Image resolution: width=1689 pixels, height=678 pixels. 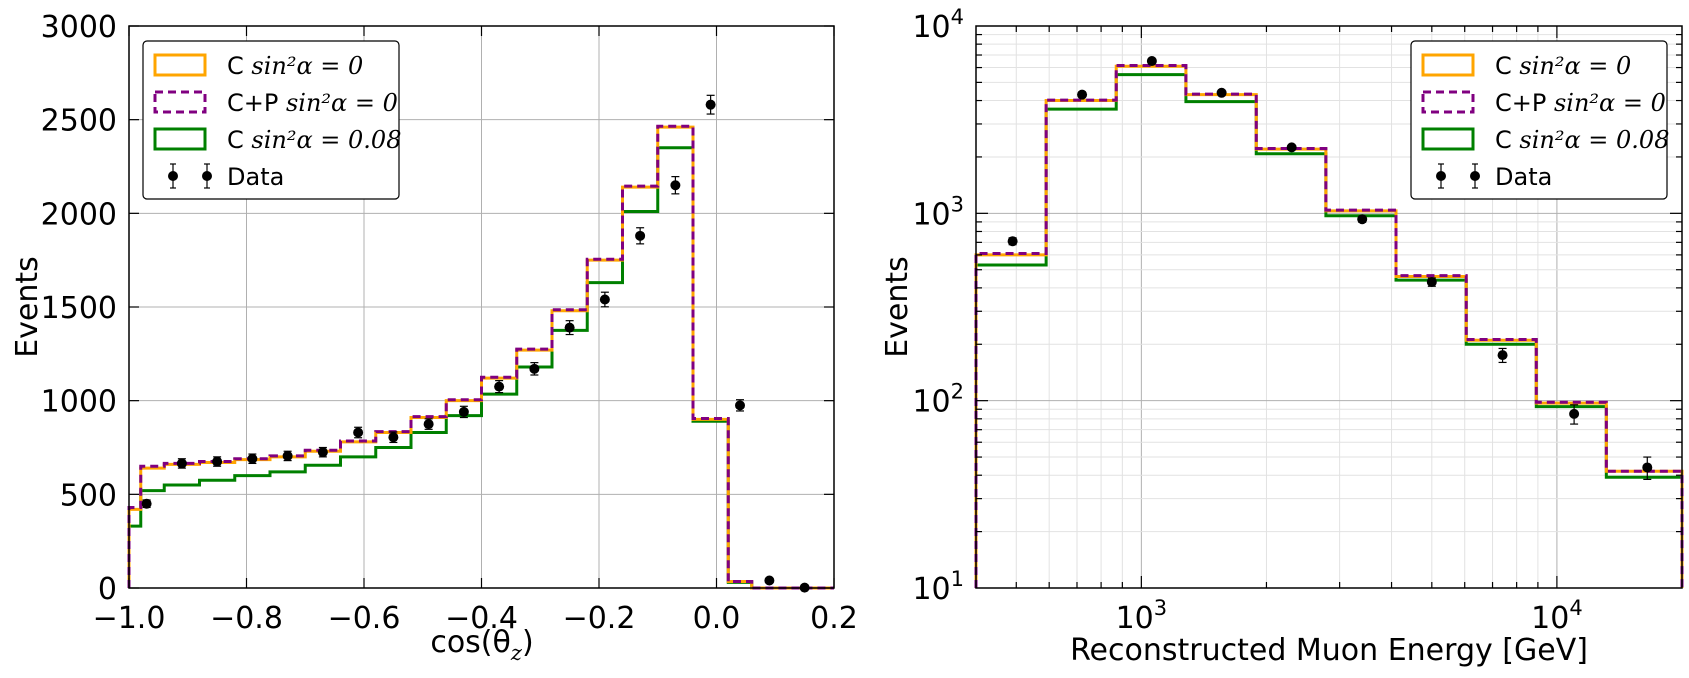 I want to click on right-legend-label-data: Data, so click(x=1523, y=177).